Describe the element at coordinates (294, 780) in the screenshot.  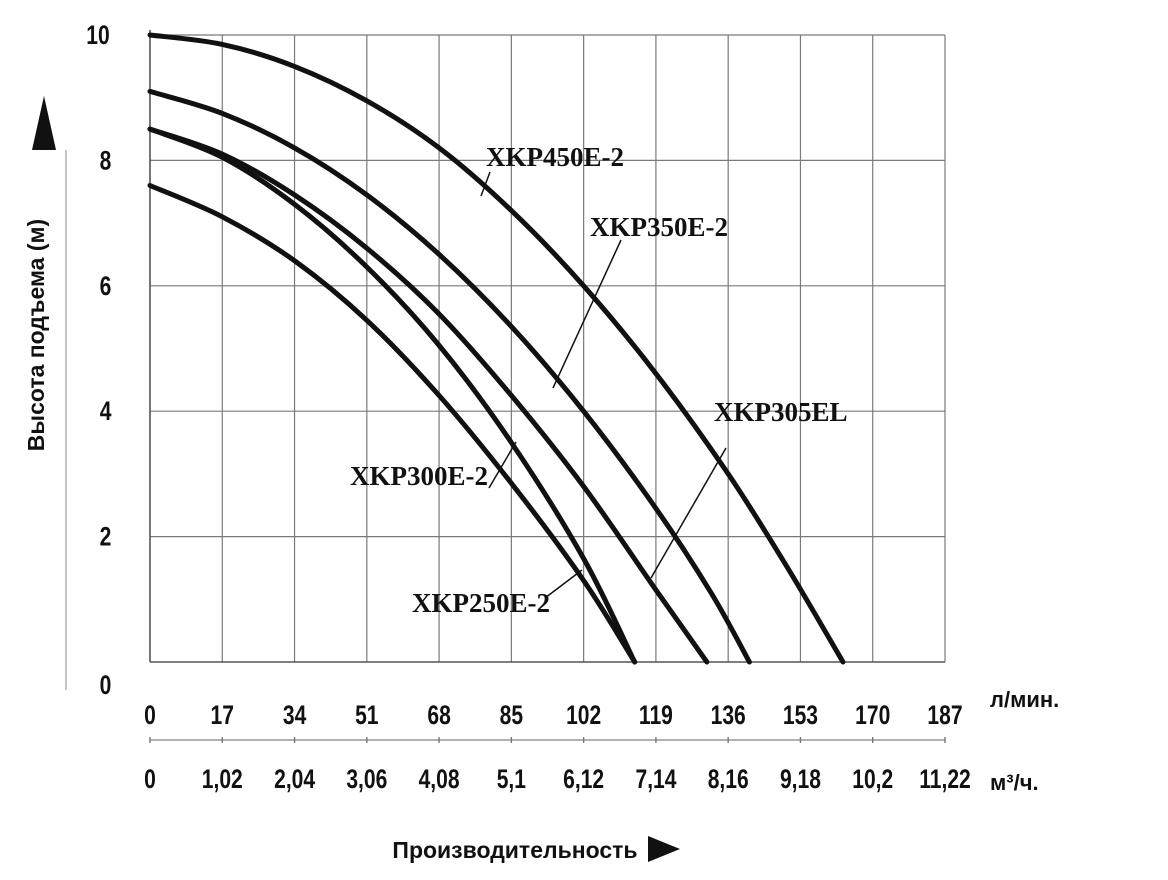
I see `x-tick-label-m3h: 2,04` at that location.